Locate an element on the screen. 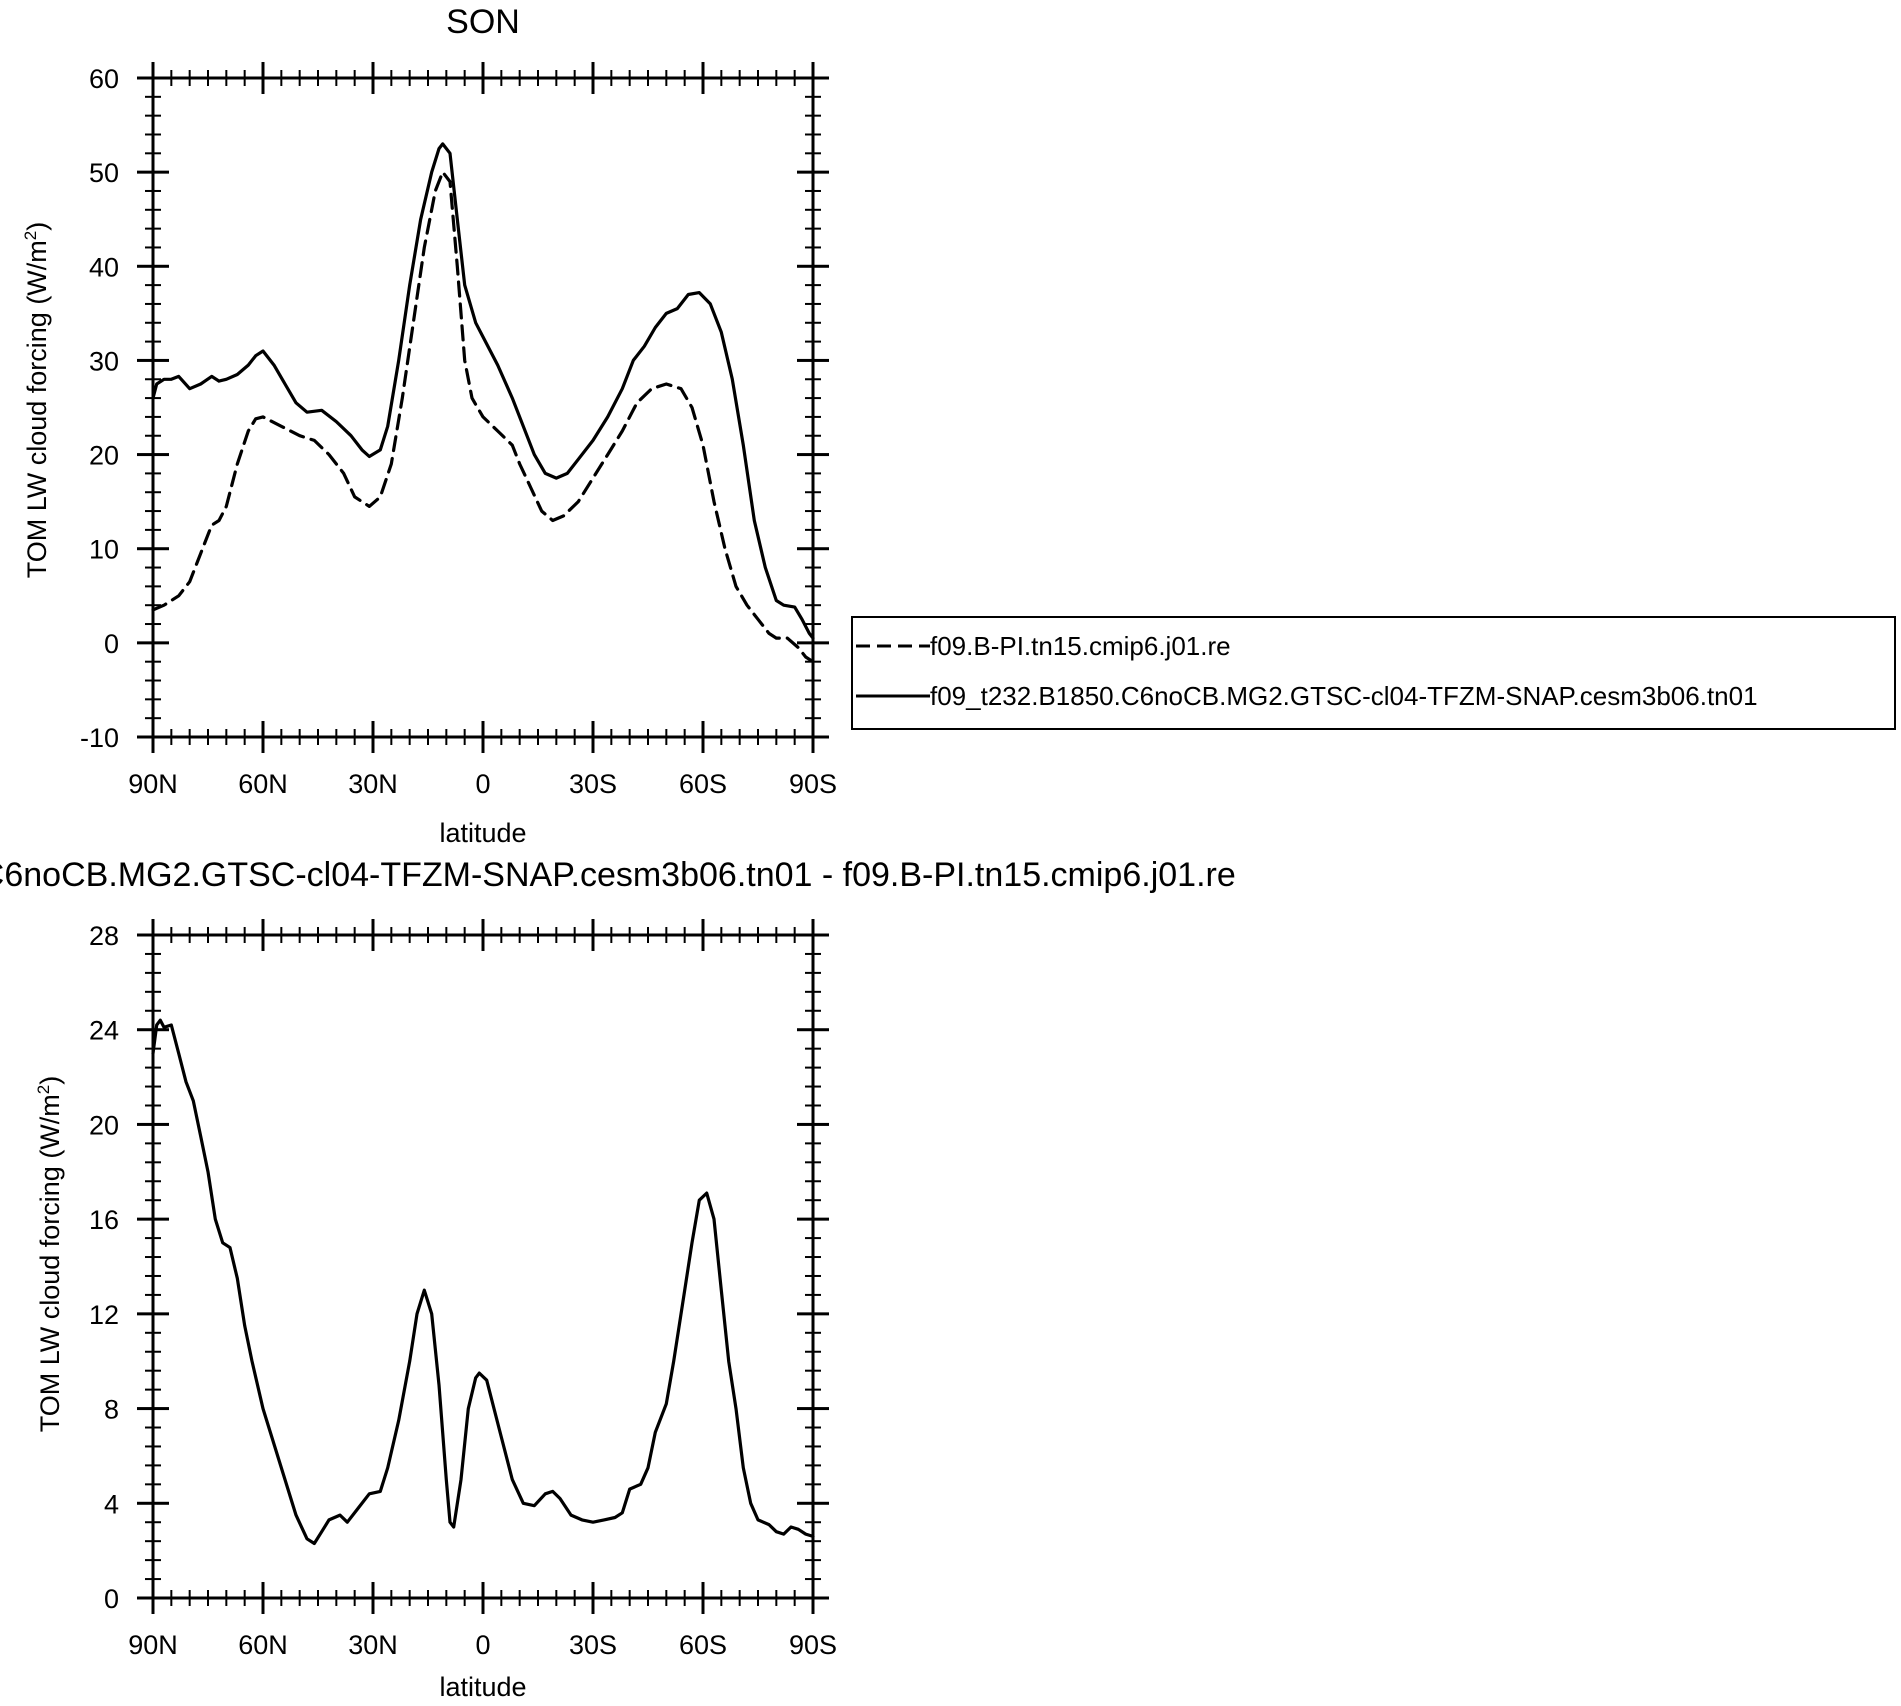 This screenshot has height=1706, width=1901. bottom-panel-x-tick-label: 30S is located at coordinates (593, 1645).